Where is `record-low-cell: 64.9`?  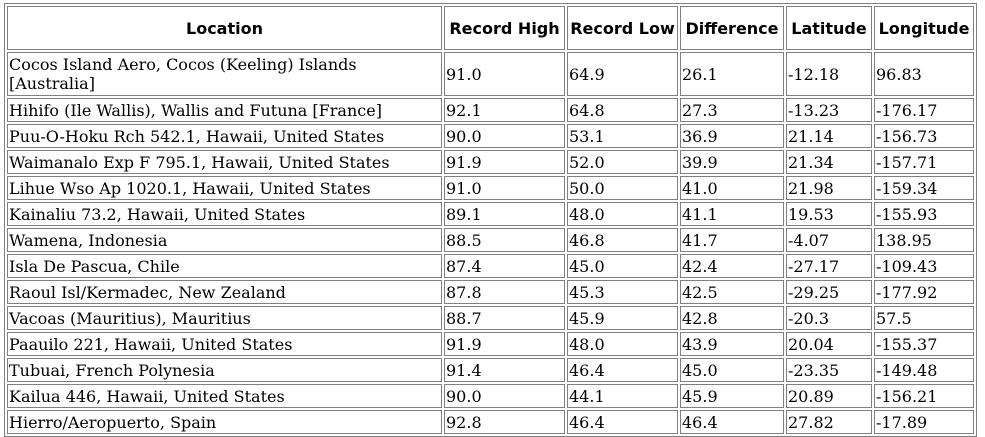
record-low-cell: 64.9 is located at coordinates (622, 74).